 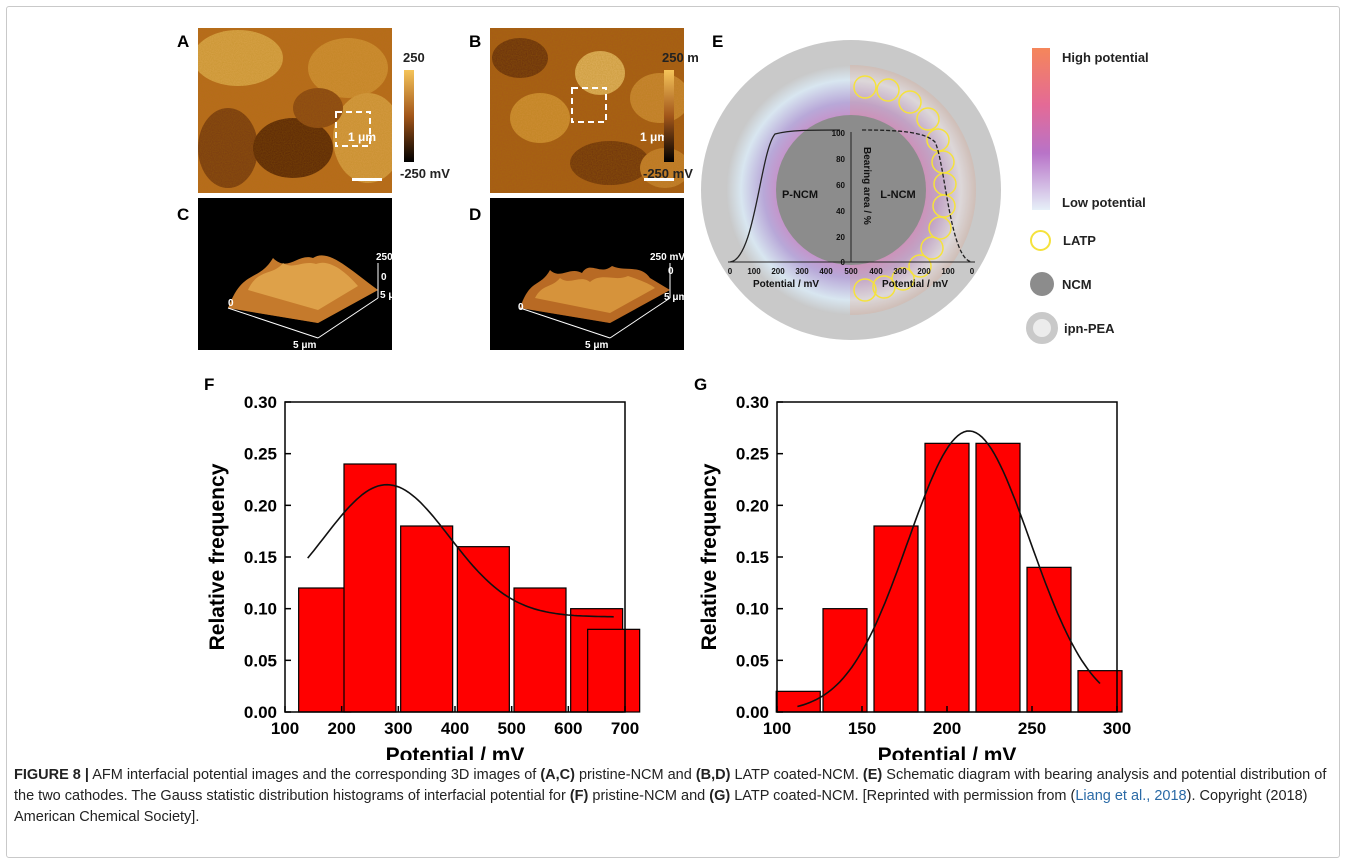 What do you see at coordinates (752, 609) in the screenshot?
I see `ytick-G-2: 0.10` at bounding box center [752, 609].